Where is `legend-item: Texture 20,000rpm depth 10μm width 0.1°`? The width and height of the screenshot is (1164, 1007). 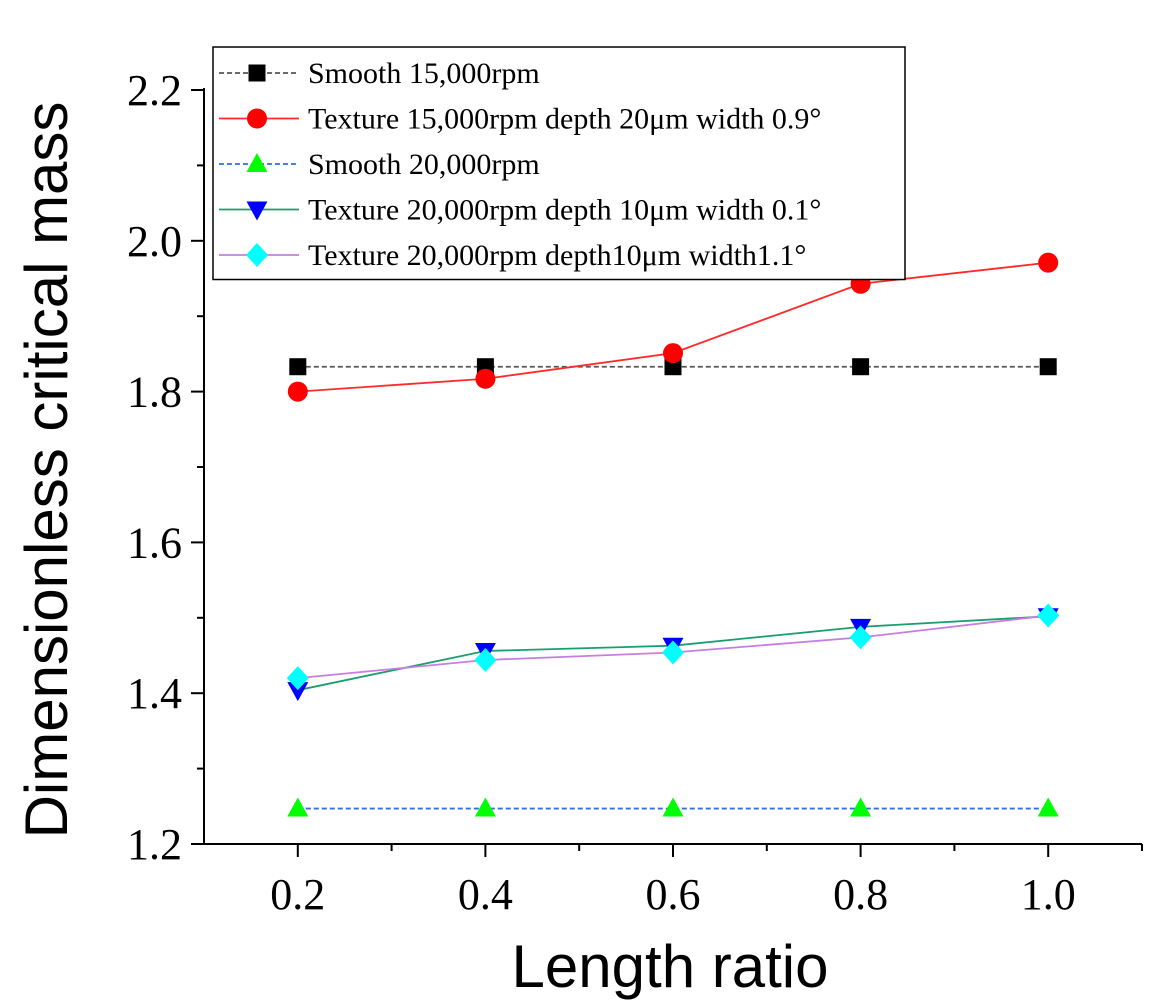
legend-item: Texture 20,000rpm depth 10μm width 0.1° is located at coordinates (520, 210).